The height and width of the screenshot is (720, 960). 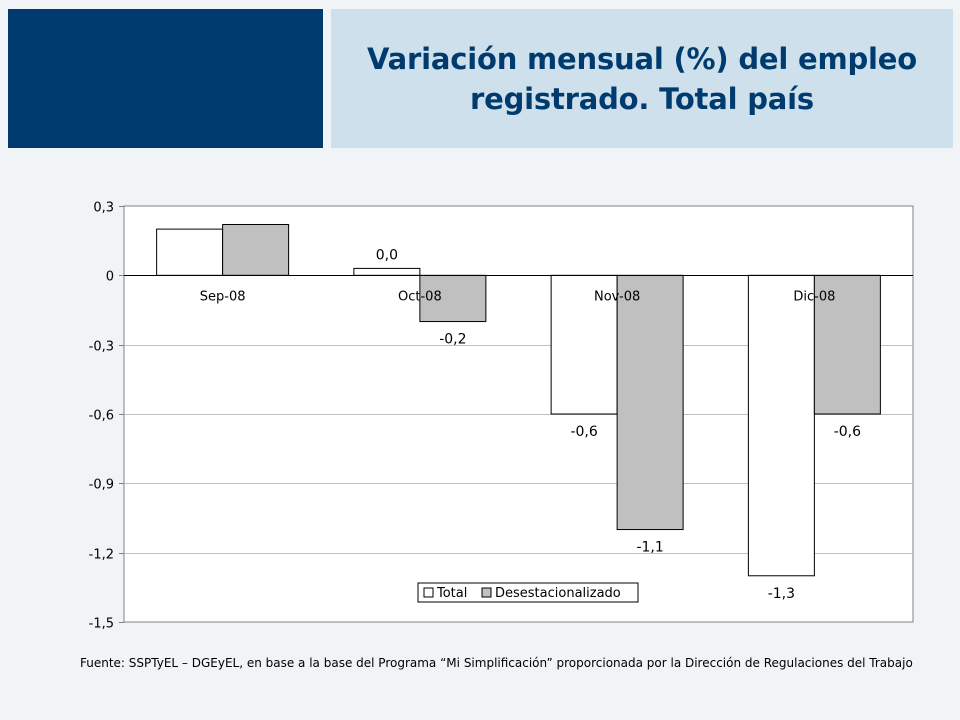 I want to click on data-label: -1,3, so click(x=781, y=594).